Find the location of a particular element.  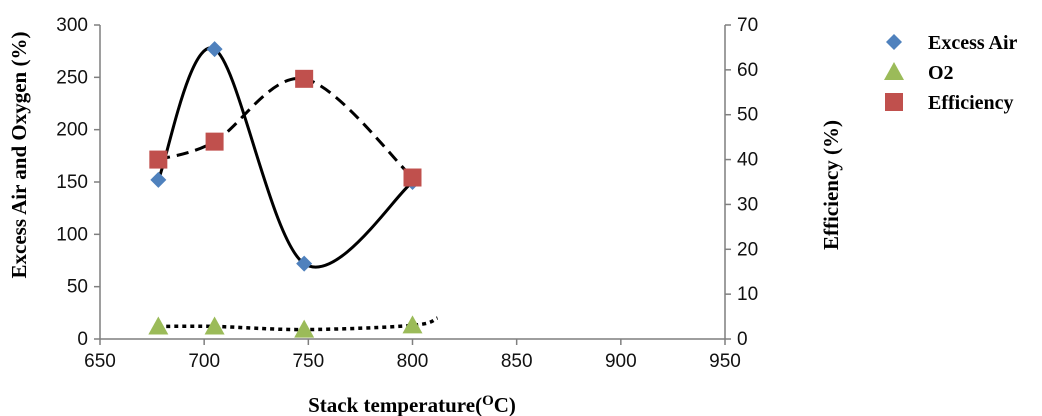

y-tick-label: 0 is located at coordinates (82, 339).